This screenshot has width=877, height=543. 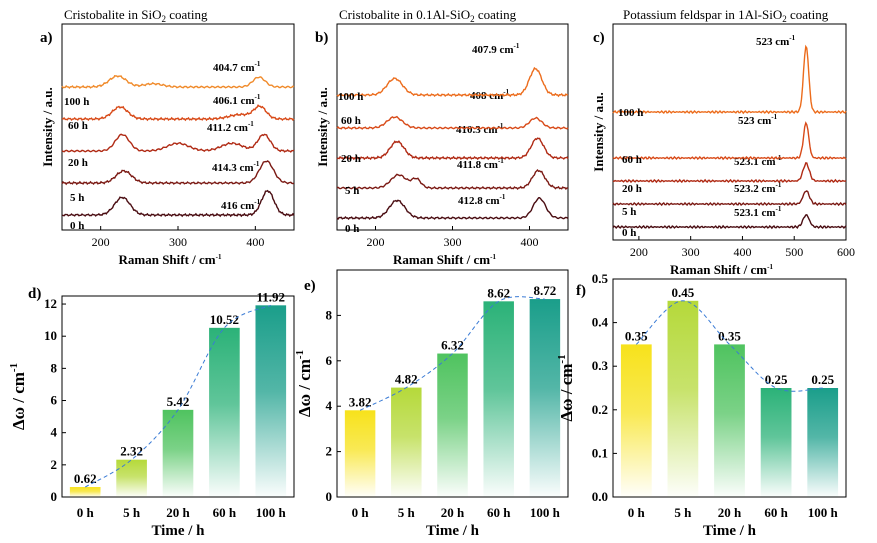 I want to click on bar-value-label: 3.82, so click(x=360, y=401).